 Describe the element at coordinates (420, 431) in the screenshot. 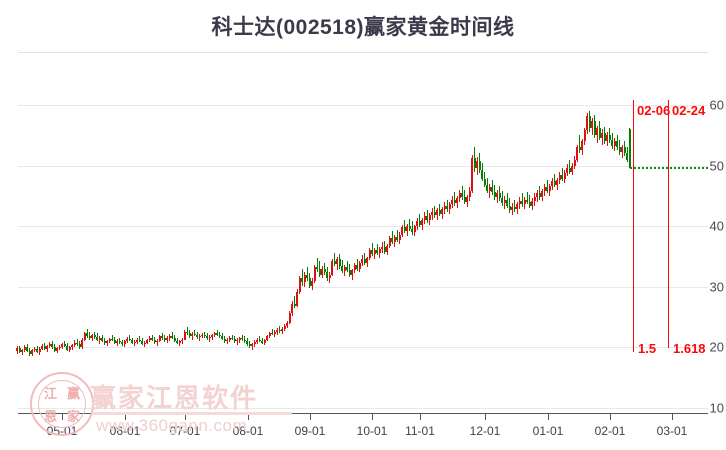

I see `x-axis-tick-label: 11-01` at that location.